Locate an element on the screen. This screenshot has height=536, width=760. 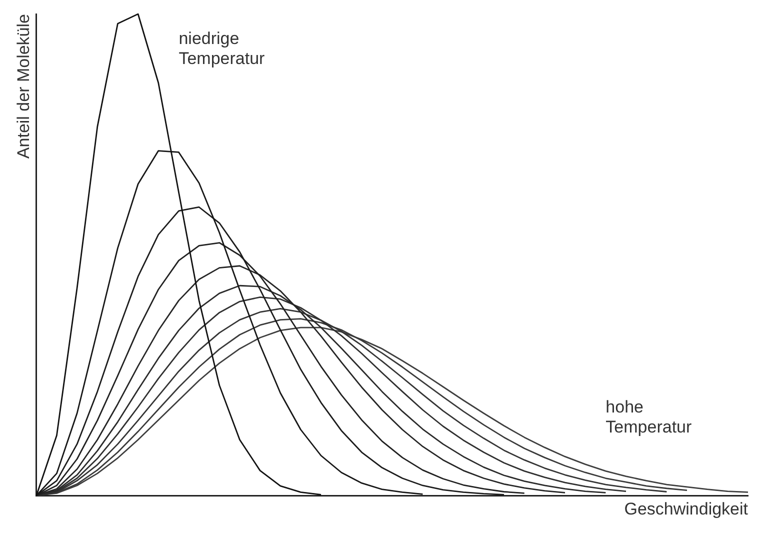
y-axis-title: Anteil der Moleküle is located at coordinates (23, 86).